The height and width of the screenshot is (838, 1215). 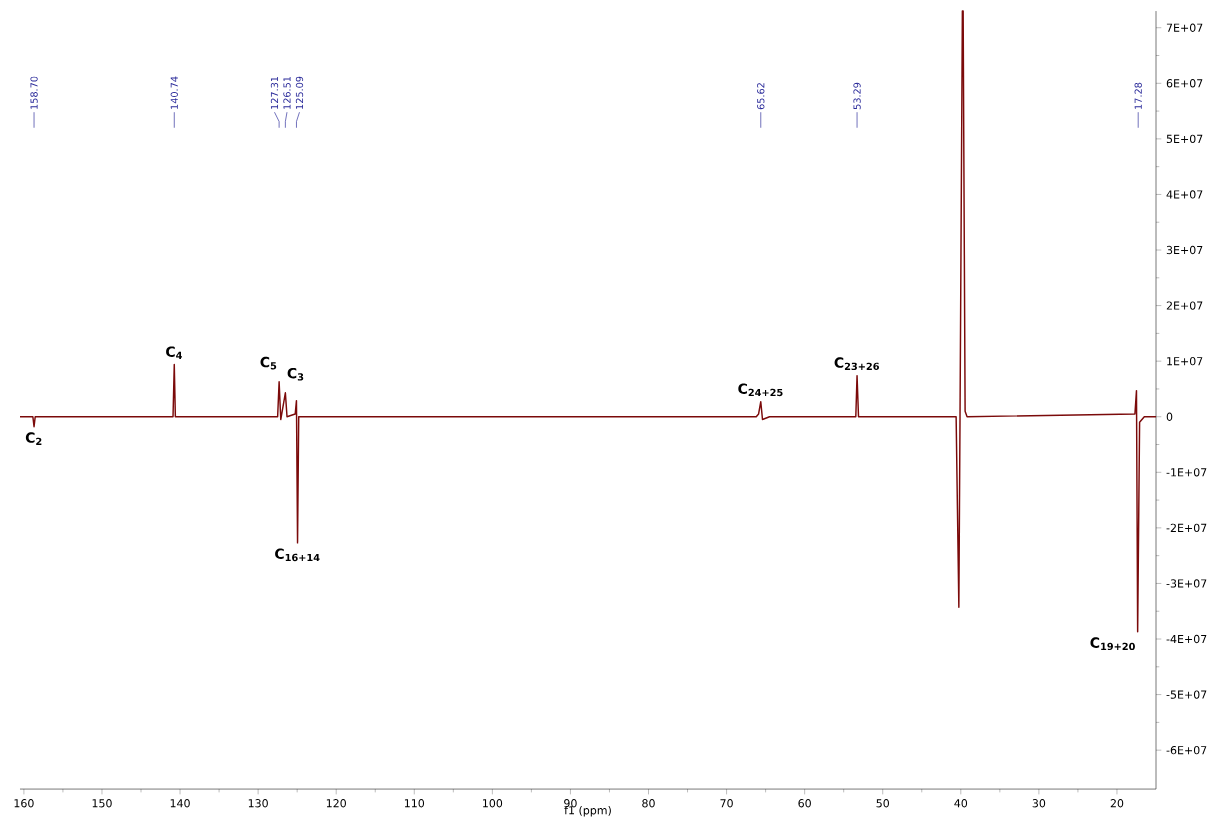 What do you see at coordinates (274, 92) in the screenshot?
I see `annotation: 127.31` at bounding box center [274, 92].